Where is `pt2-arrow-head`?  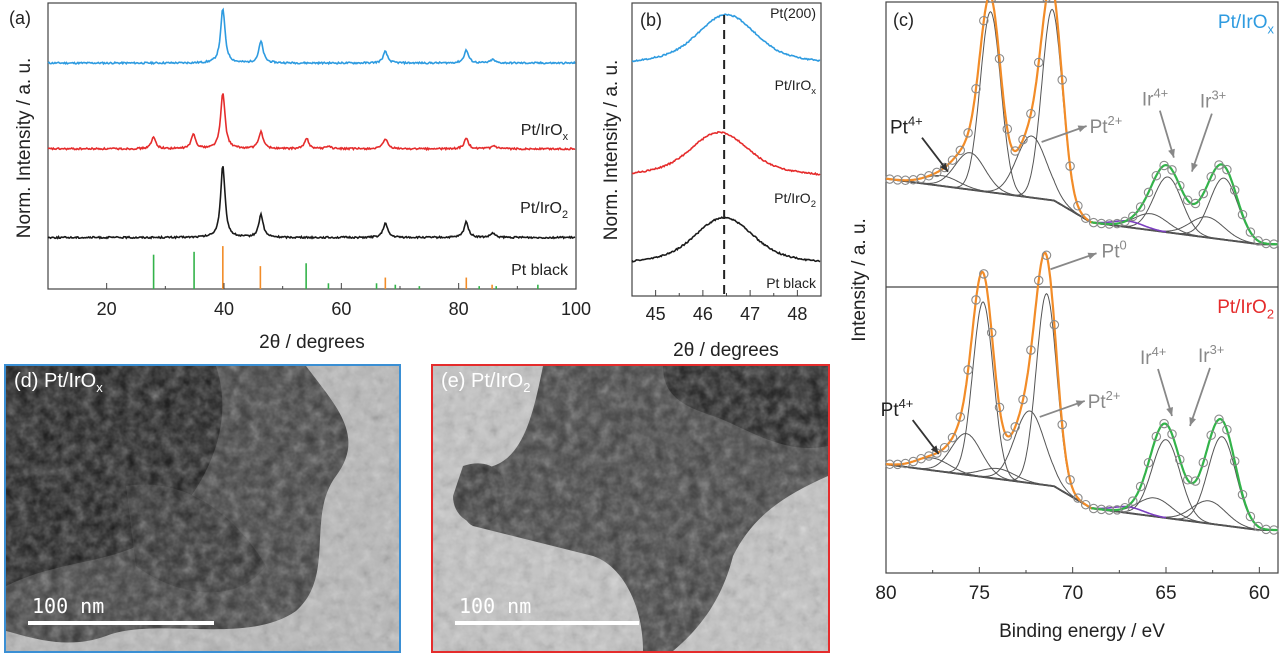 pt2-arrow-head is located at coordinates (1080, 404).